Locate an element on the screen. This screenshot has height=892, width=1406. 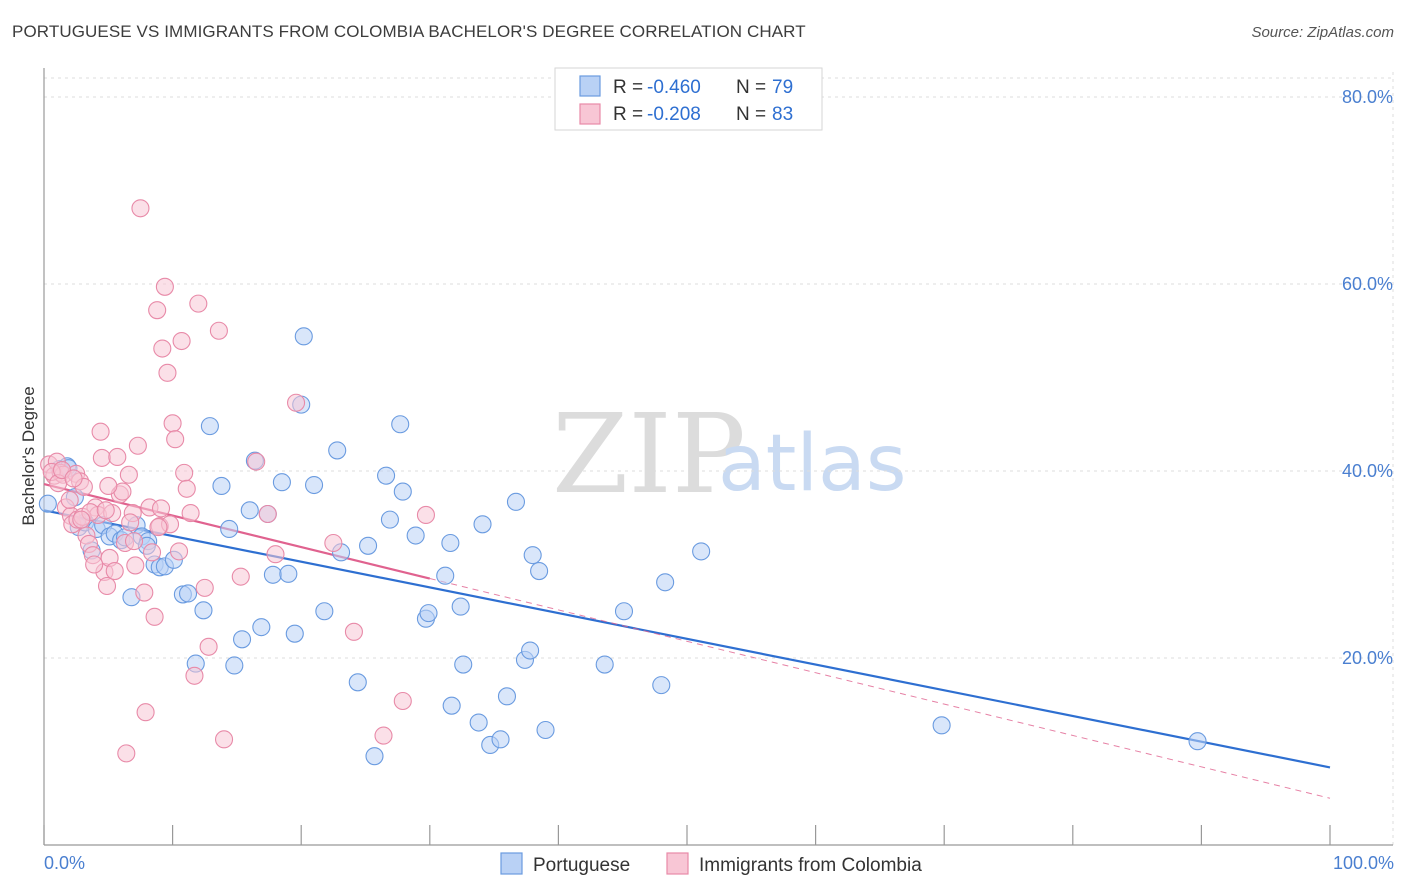
x-tick-left: 0.0% is located at coordinates (64, 863).